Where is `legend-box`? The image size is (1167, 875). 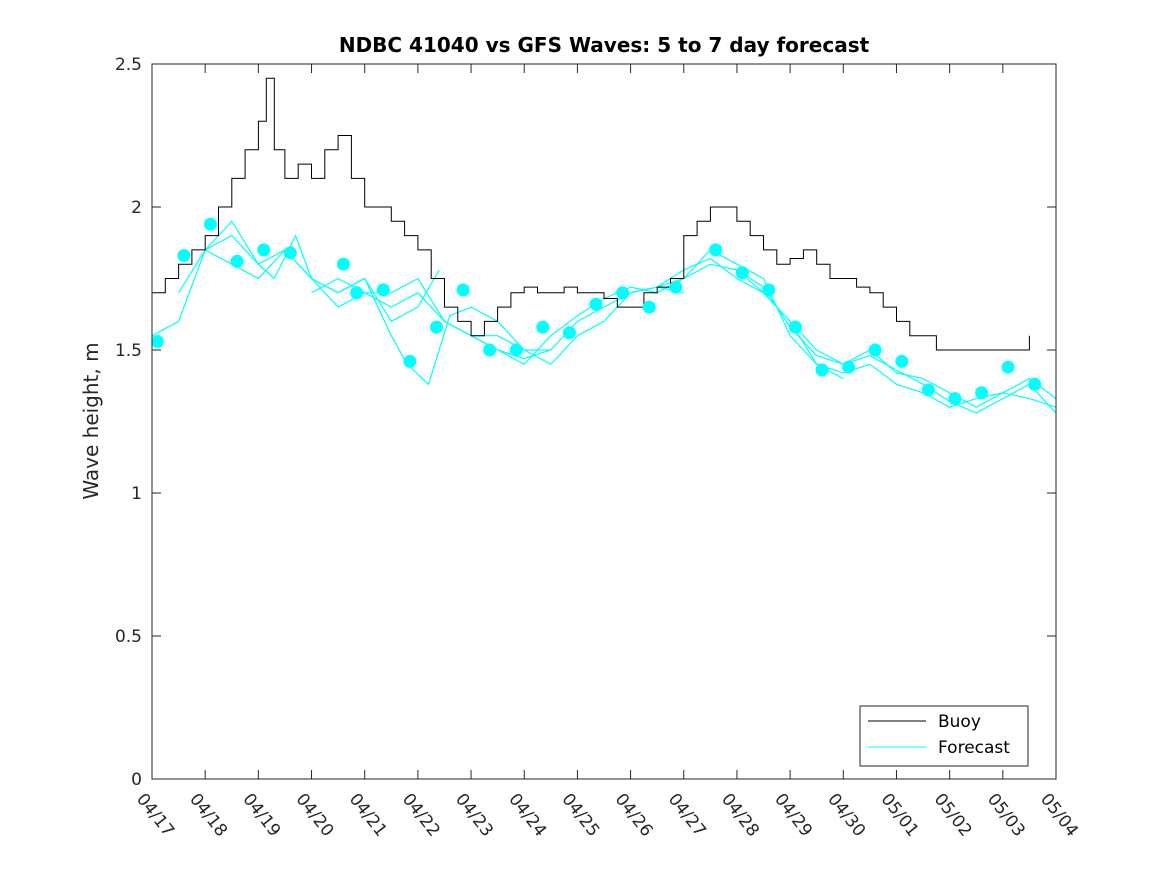
legend-box is located at coordinates (944, 736).